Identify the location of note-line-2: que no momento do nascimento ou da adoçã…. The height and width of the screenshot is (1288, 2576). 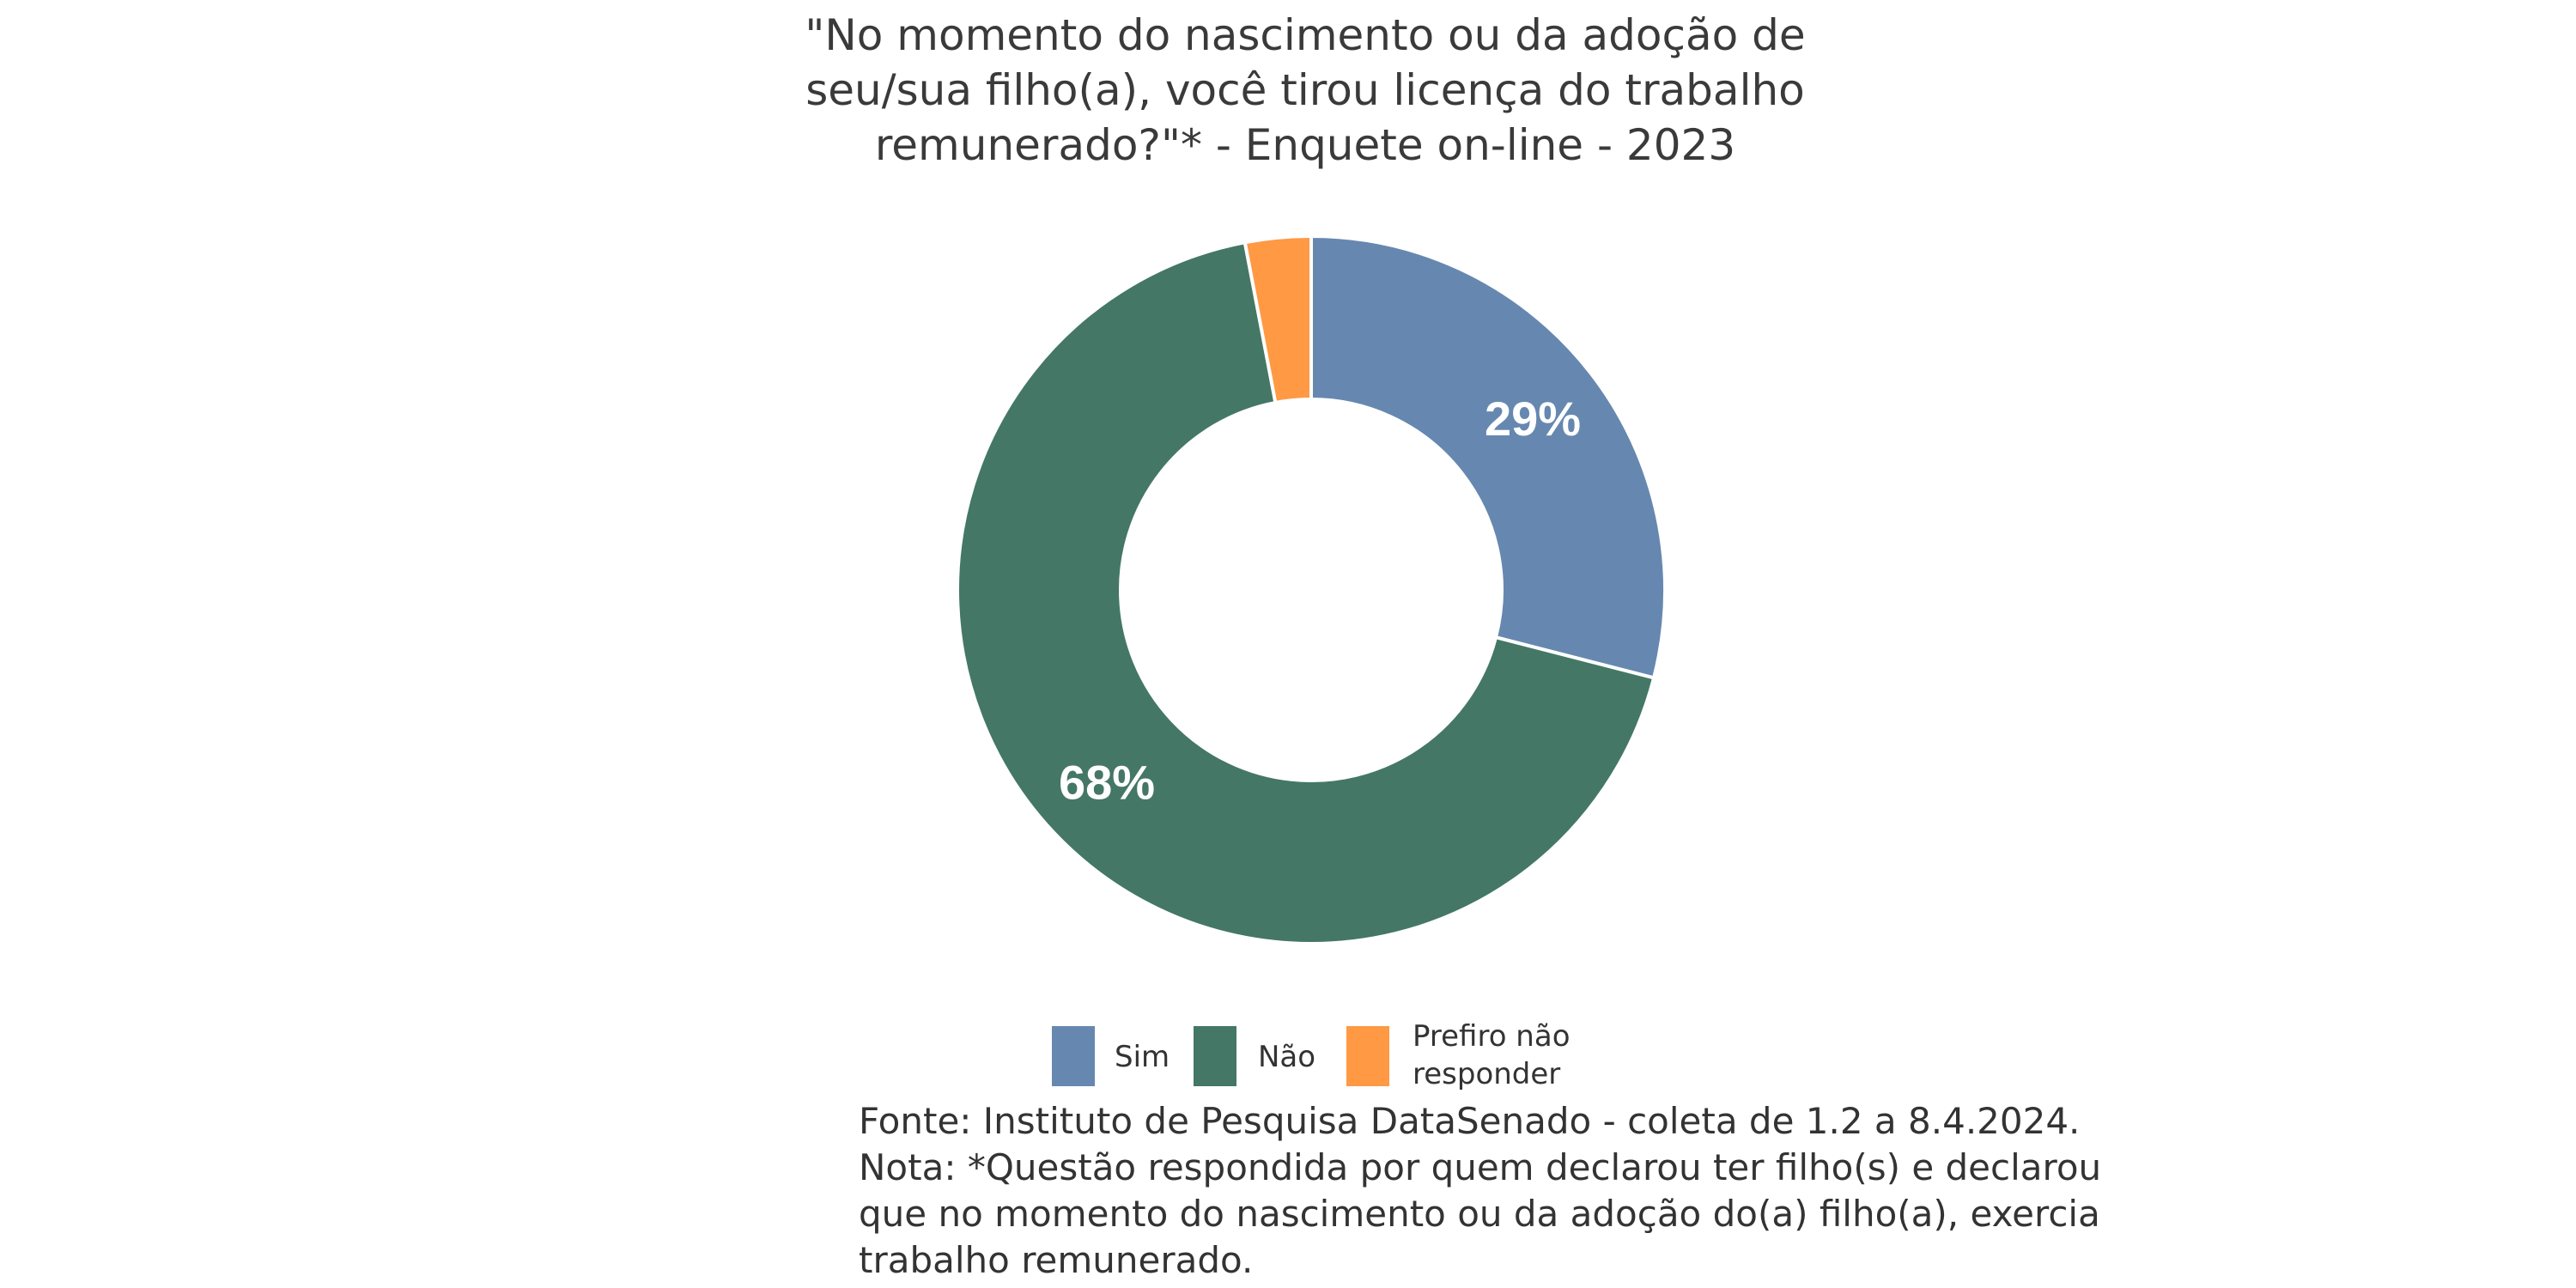
(1480, 1214).